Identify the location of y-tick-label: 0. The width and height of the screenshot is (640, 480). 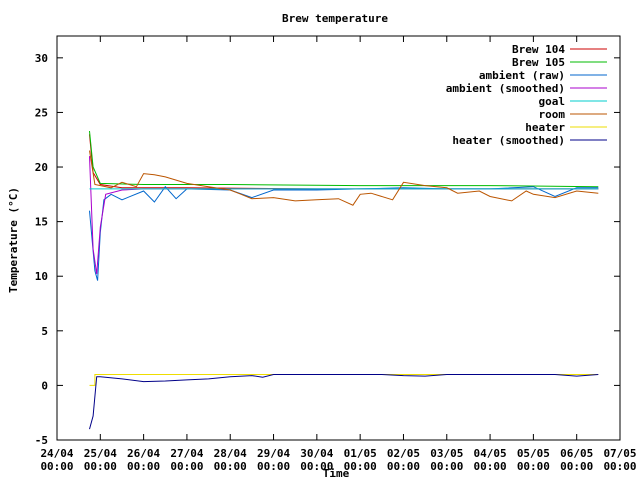
(44, 385).